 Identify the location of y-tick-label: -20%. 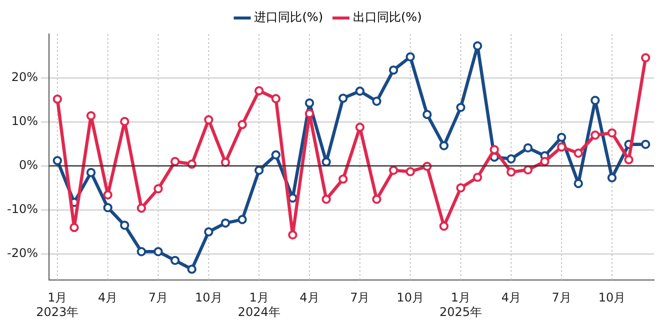
(22, 253).